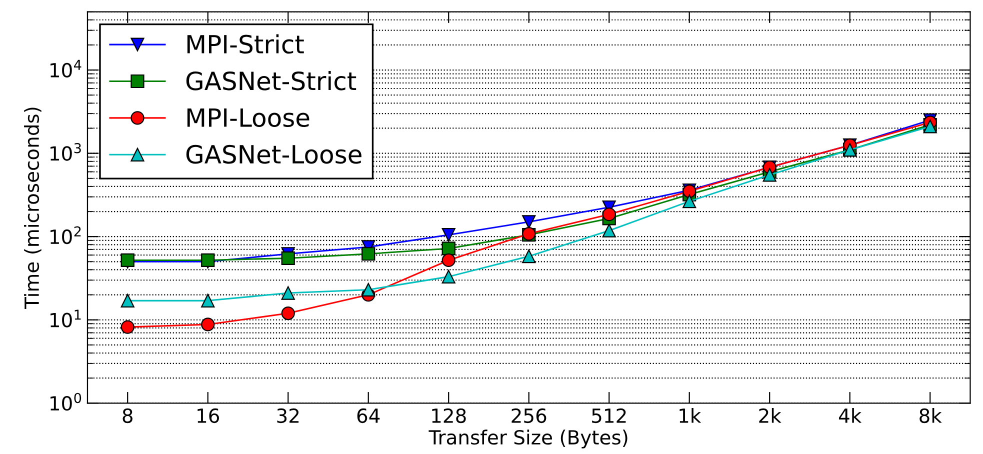  What do you see at coordinates (127, 416) in the screenshot?
I see `x-tick-label: 8` at bounding box center [127, 416].